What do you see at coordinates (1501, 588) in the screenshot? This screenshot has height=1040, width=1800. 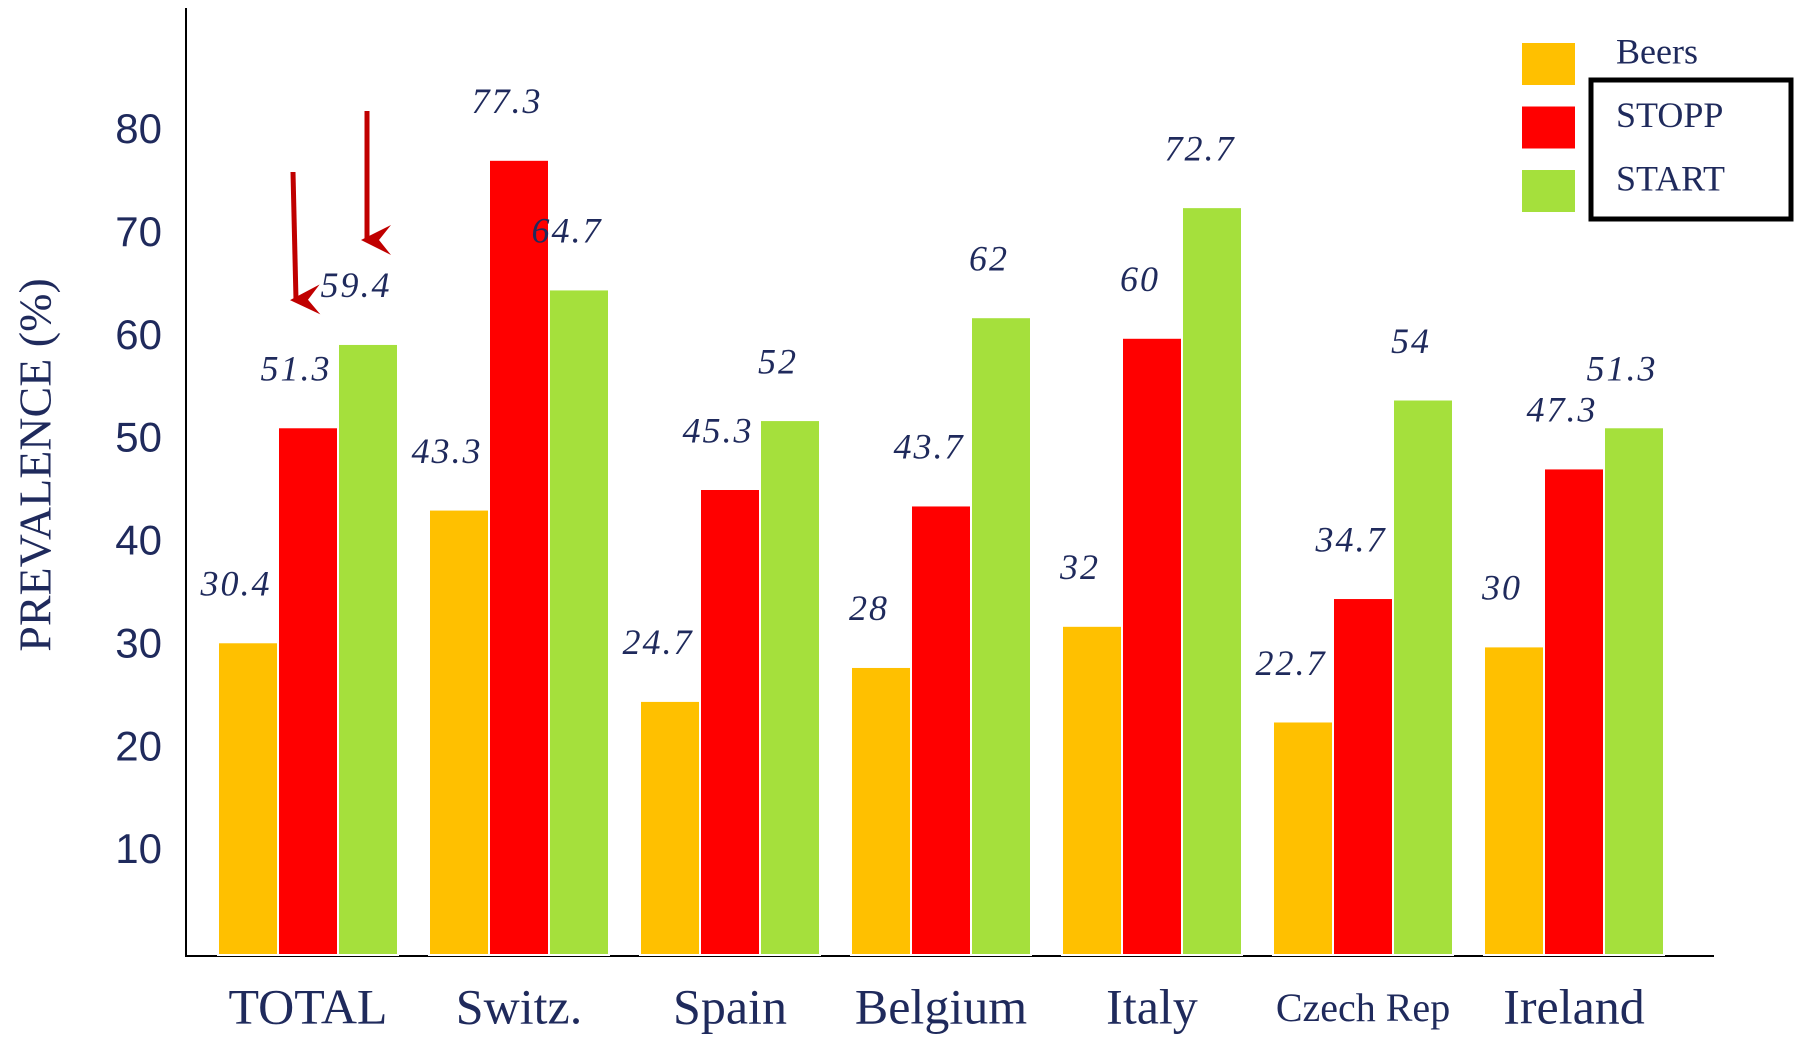 I see `value-label: 30` at bounding box center [1501, 588].